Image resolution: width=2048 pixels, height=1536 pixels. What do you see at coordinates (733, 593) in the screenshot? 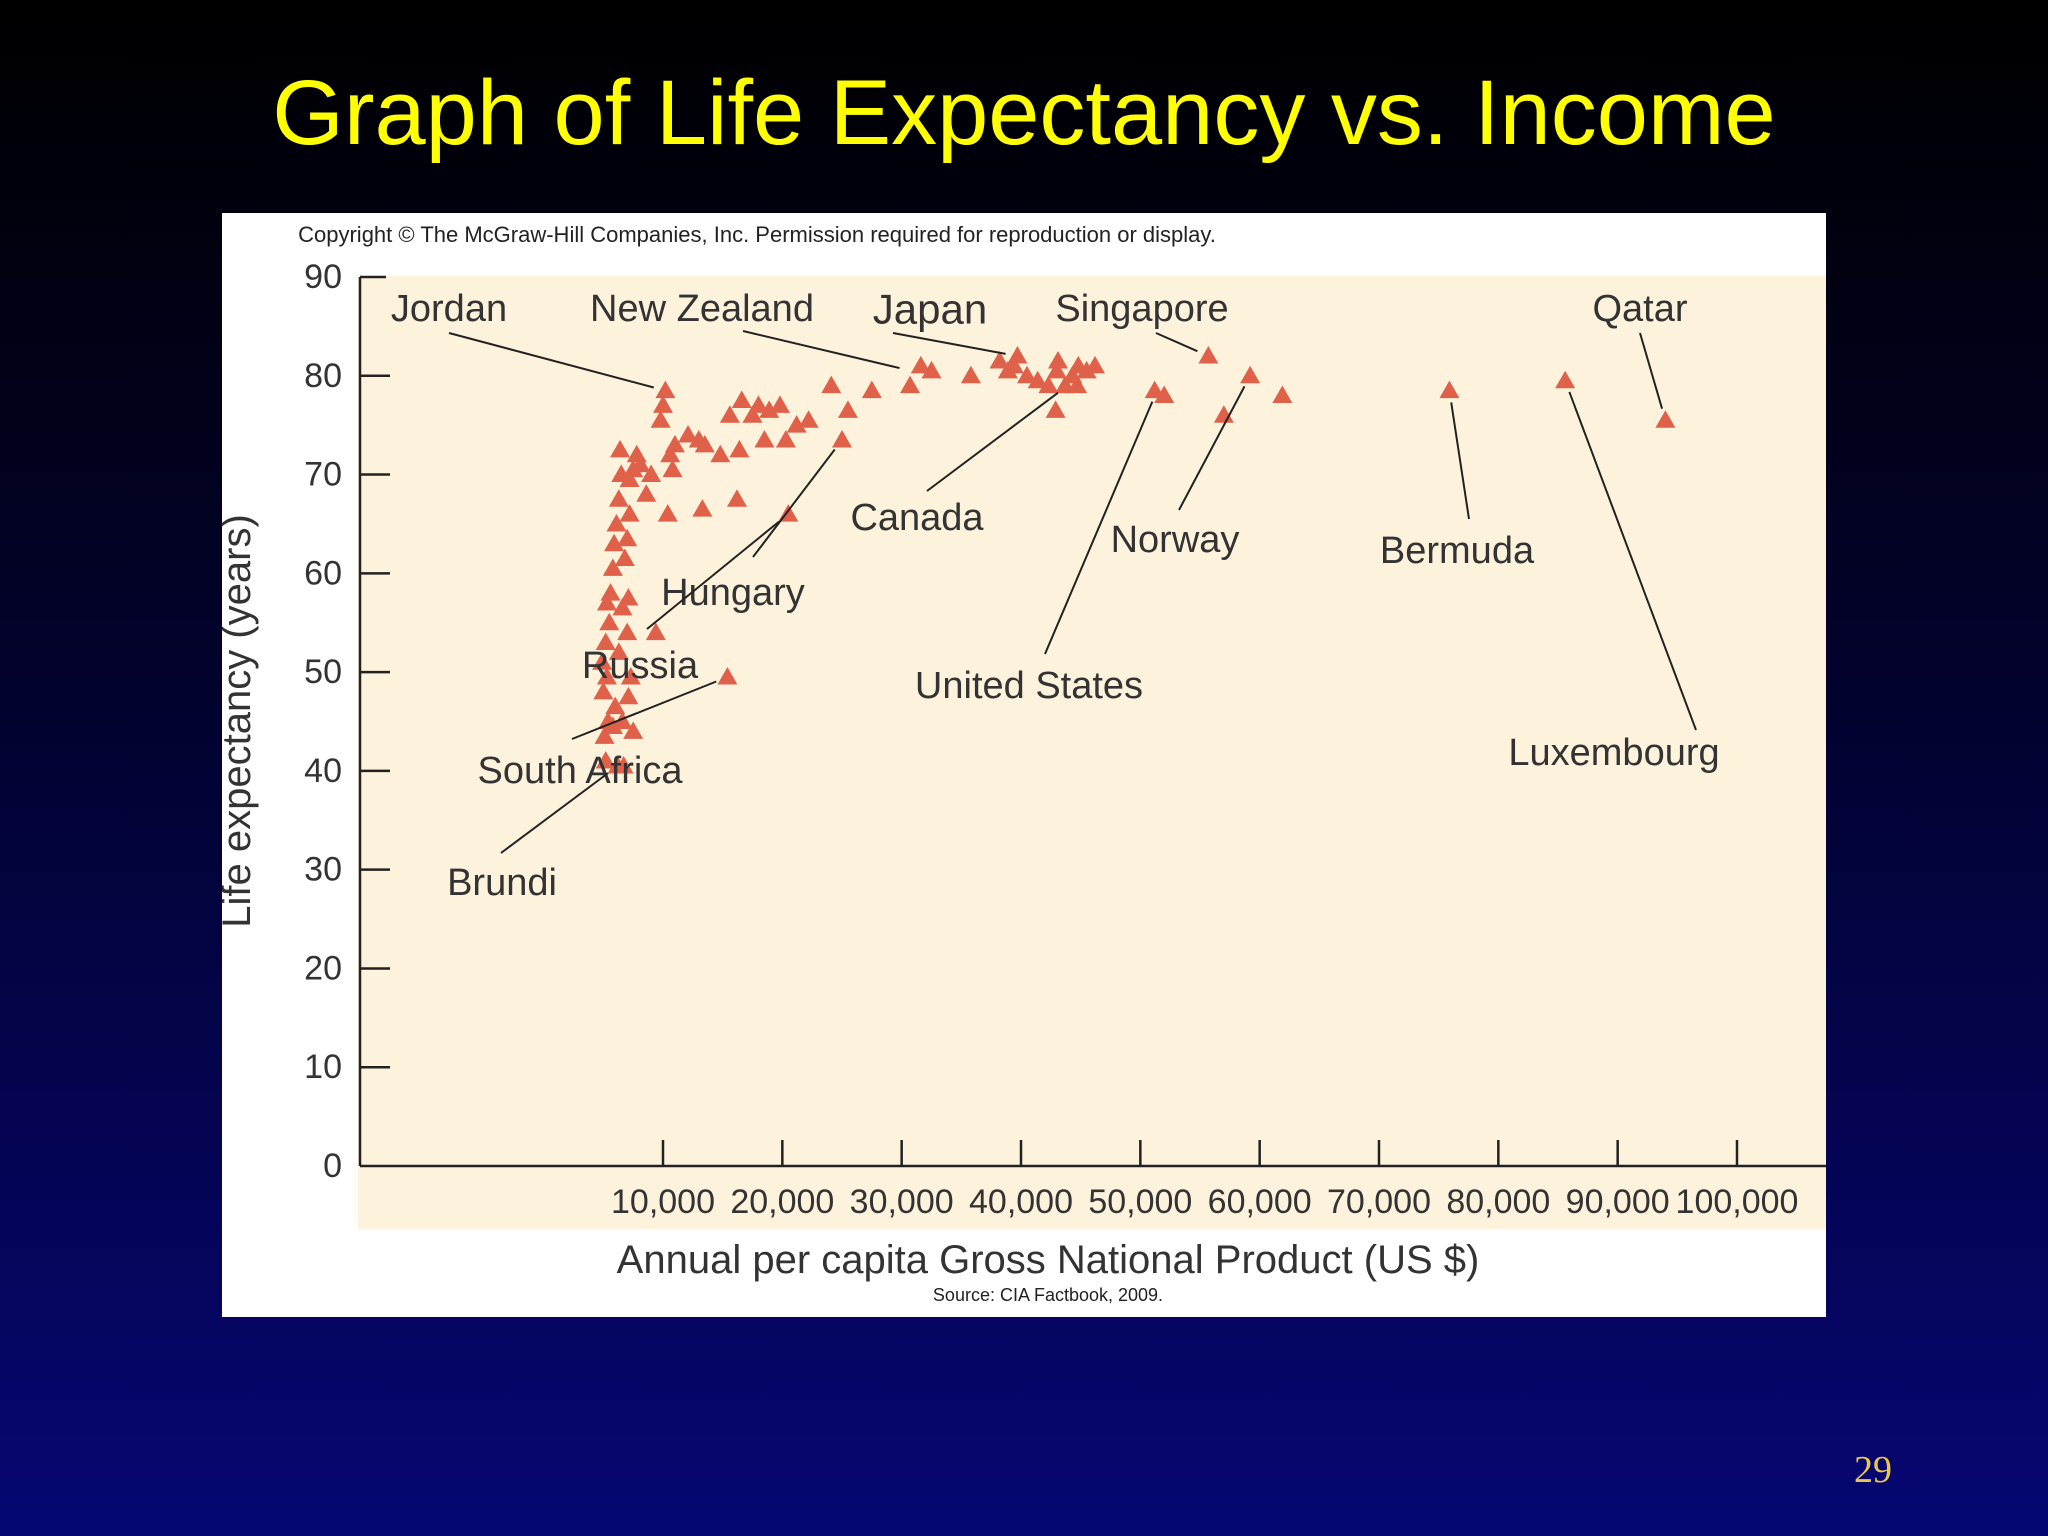
I see `annotation-label: Hungary` at bounding box center [733, 593].